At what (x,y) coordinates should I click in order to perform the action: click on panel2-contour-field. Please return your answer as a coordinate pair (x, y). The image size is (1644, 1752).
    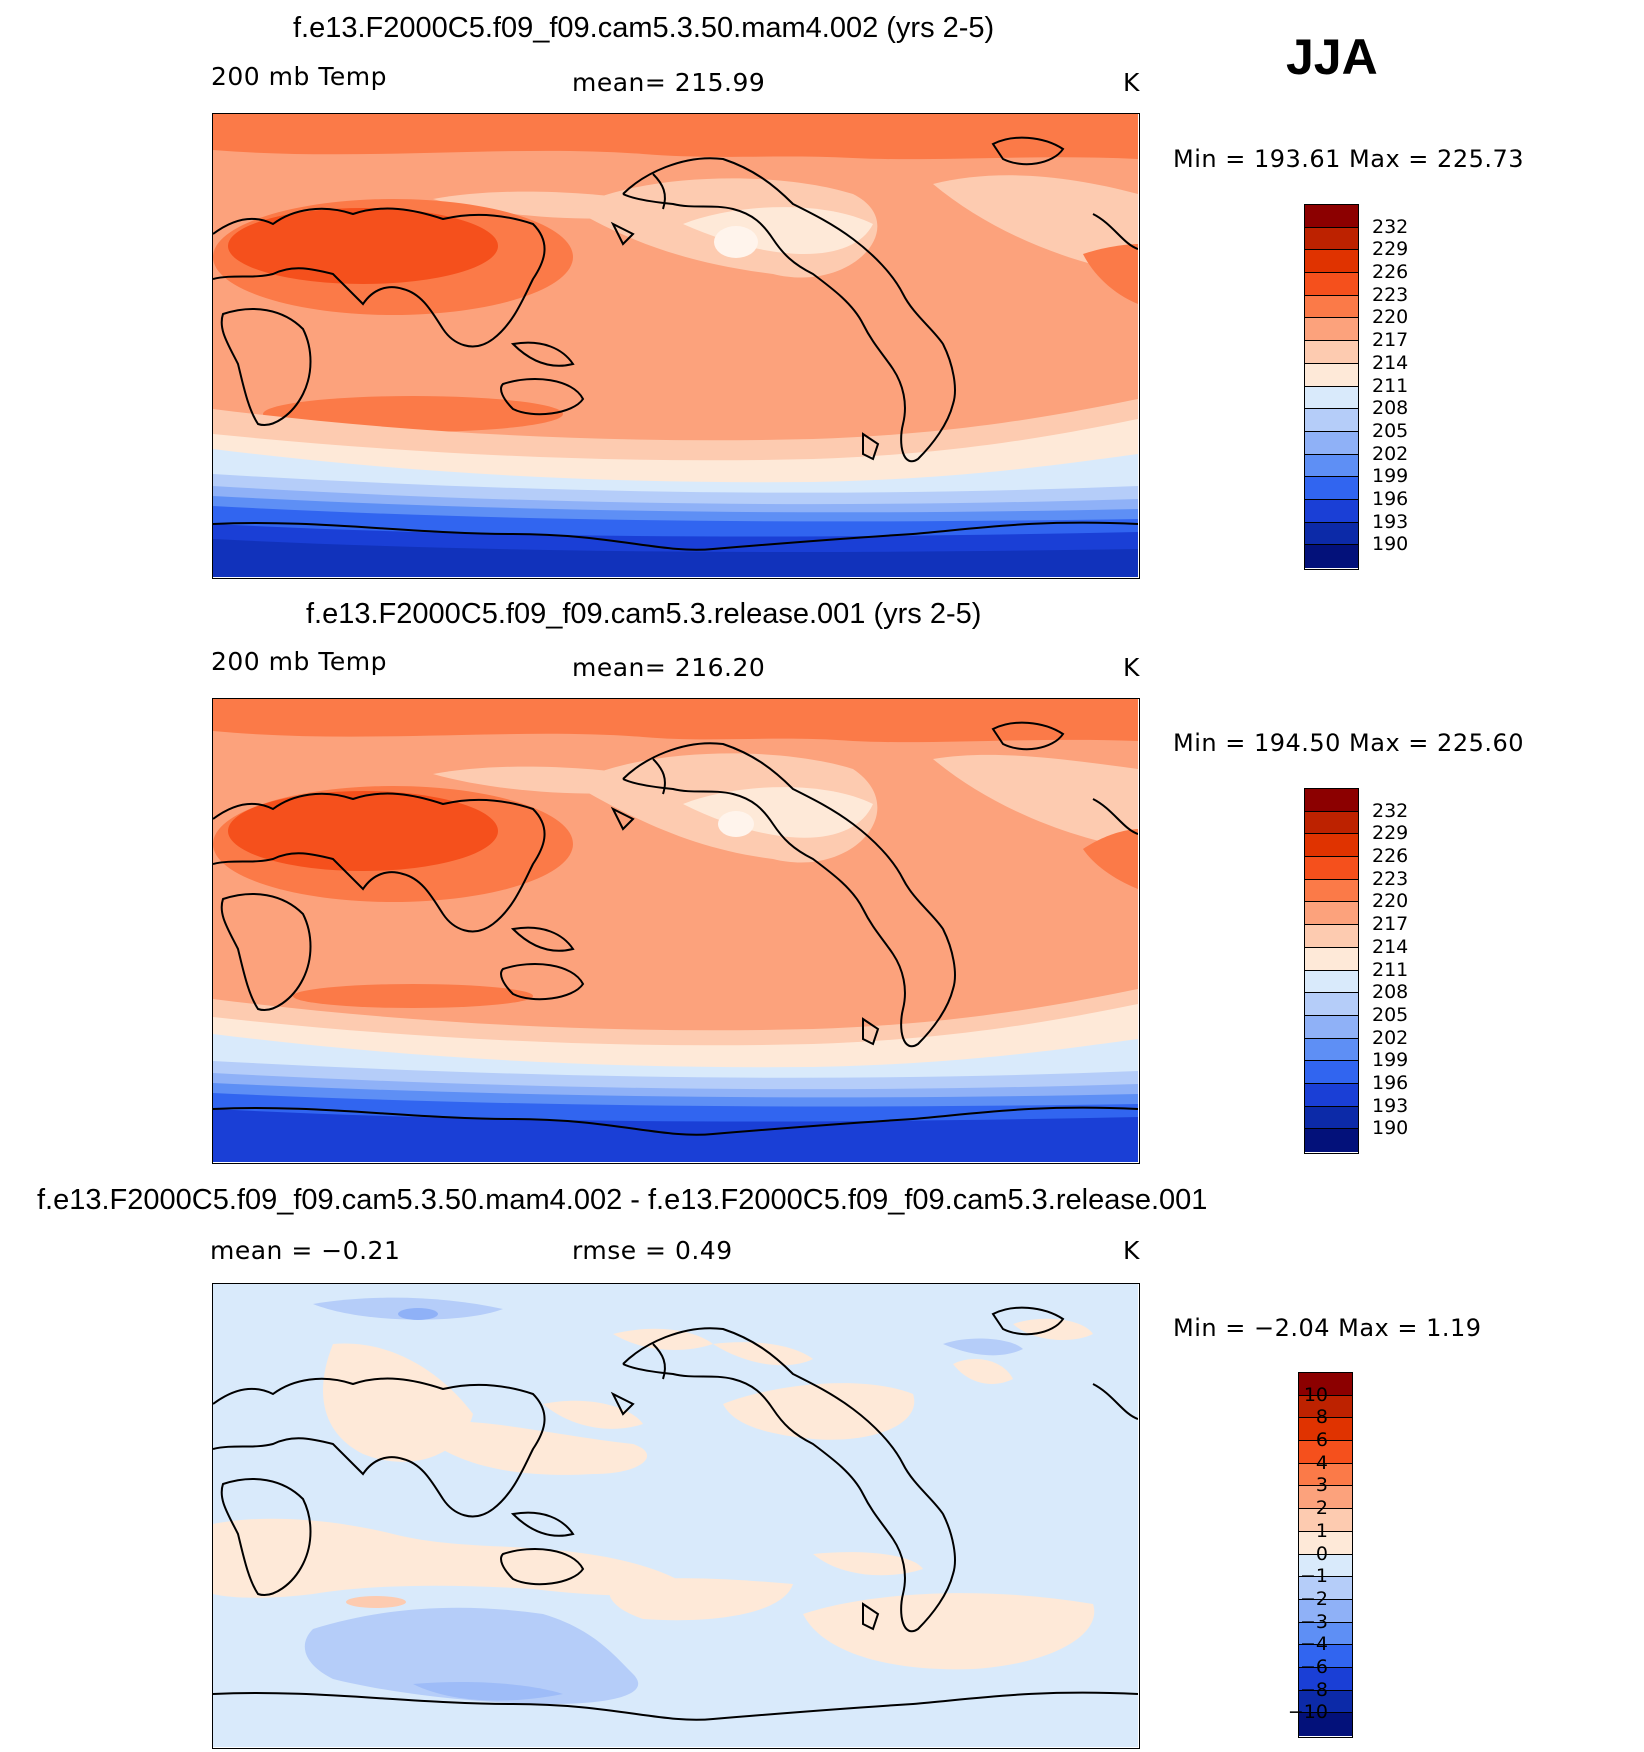
    Looking at the image, I should click on (675, 930).